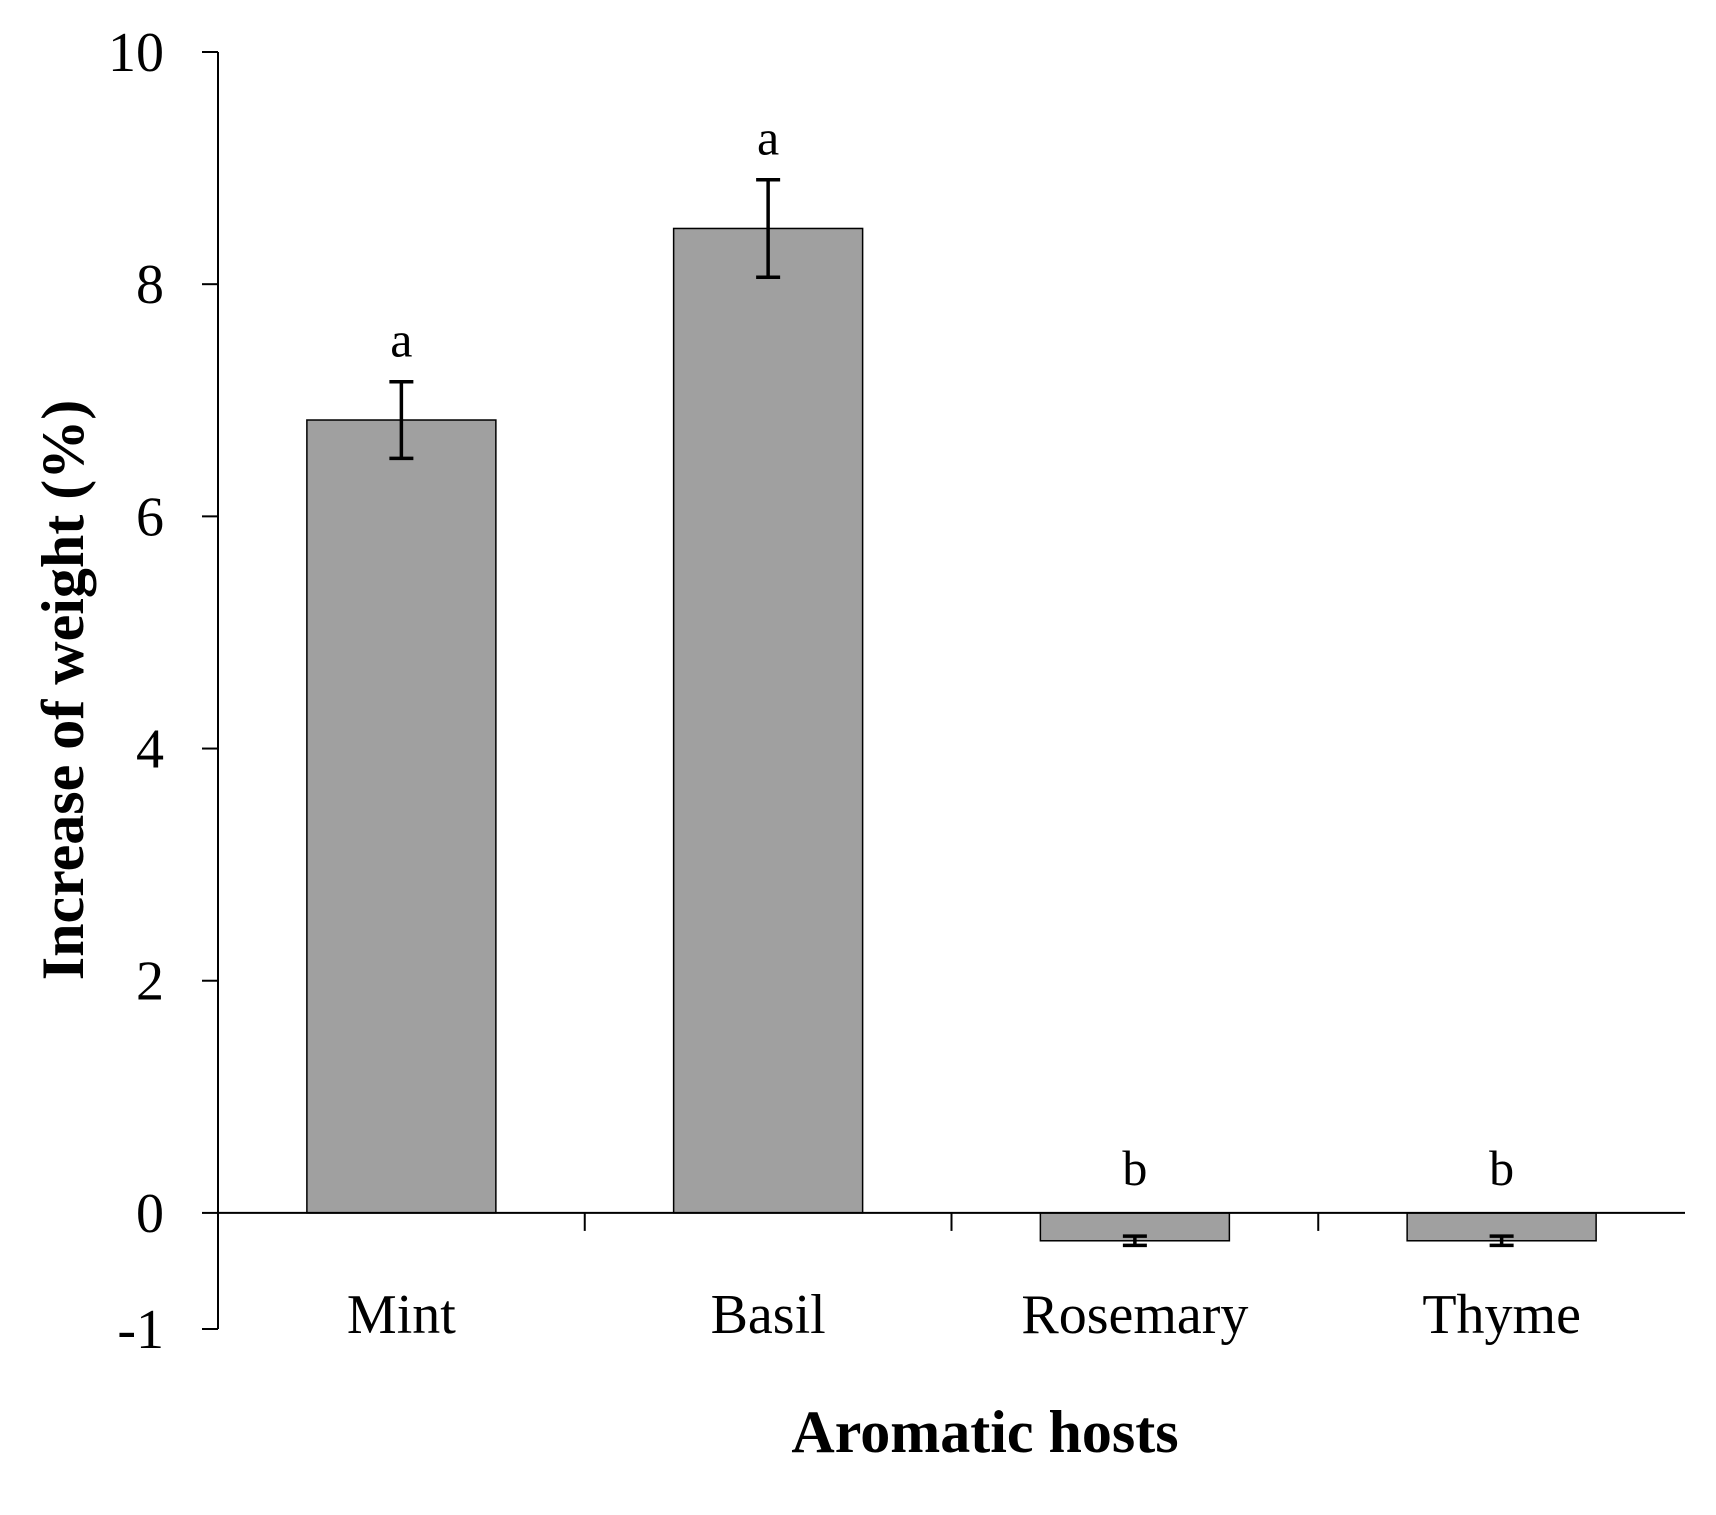 The width and height of the screenshot is (1716, 1515). I want to click on x-tick-label-thyme: Thyme, so click(1501, 1315).